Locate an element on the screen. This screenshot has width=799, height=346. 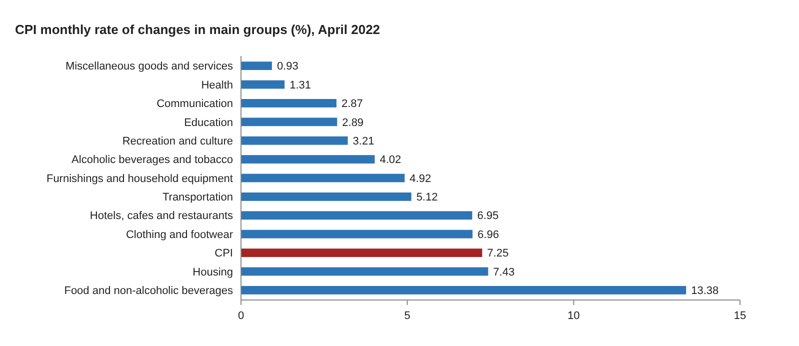
data-label: 2.89 is located at coordinates (353, 122).